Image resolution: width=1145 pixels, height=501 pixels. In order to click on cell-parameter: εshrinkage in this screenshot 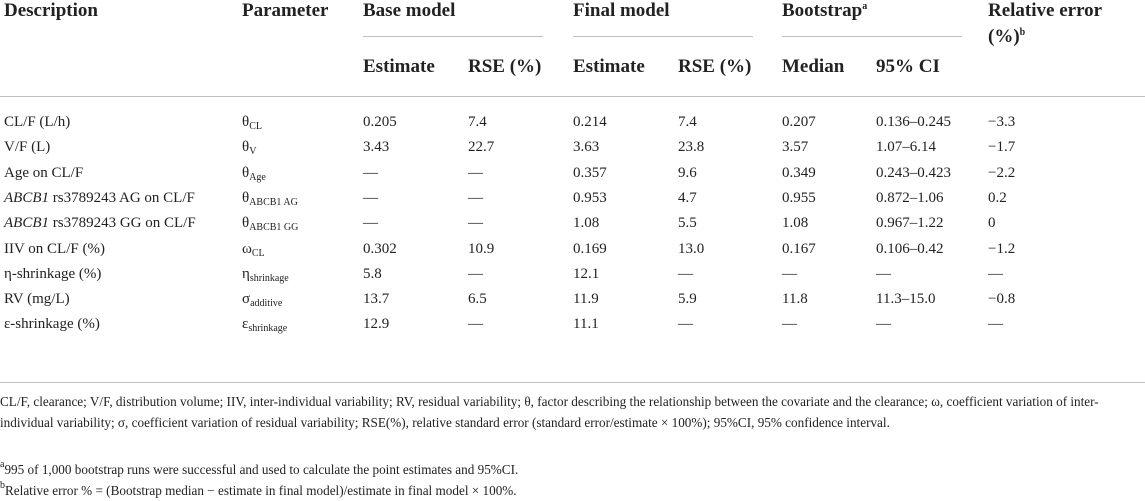, I will do `click(265, 325)`.